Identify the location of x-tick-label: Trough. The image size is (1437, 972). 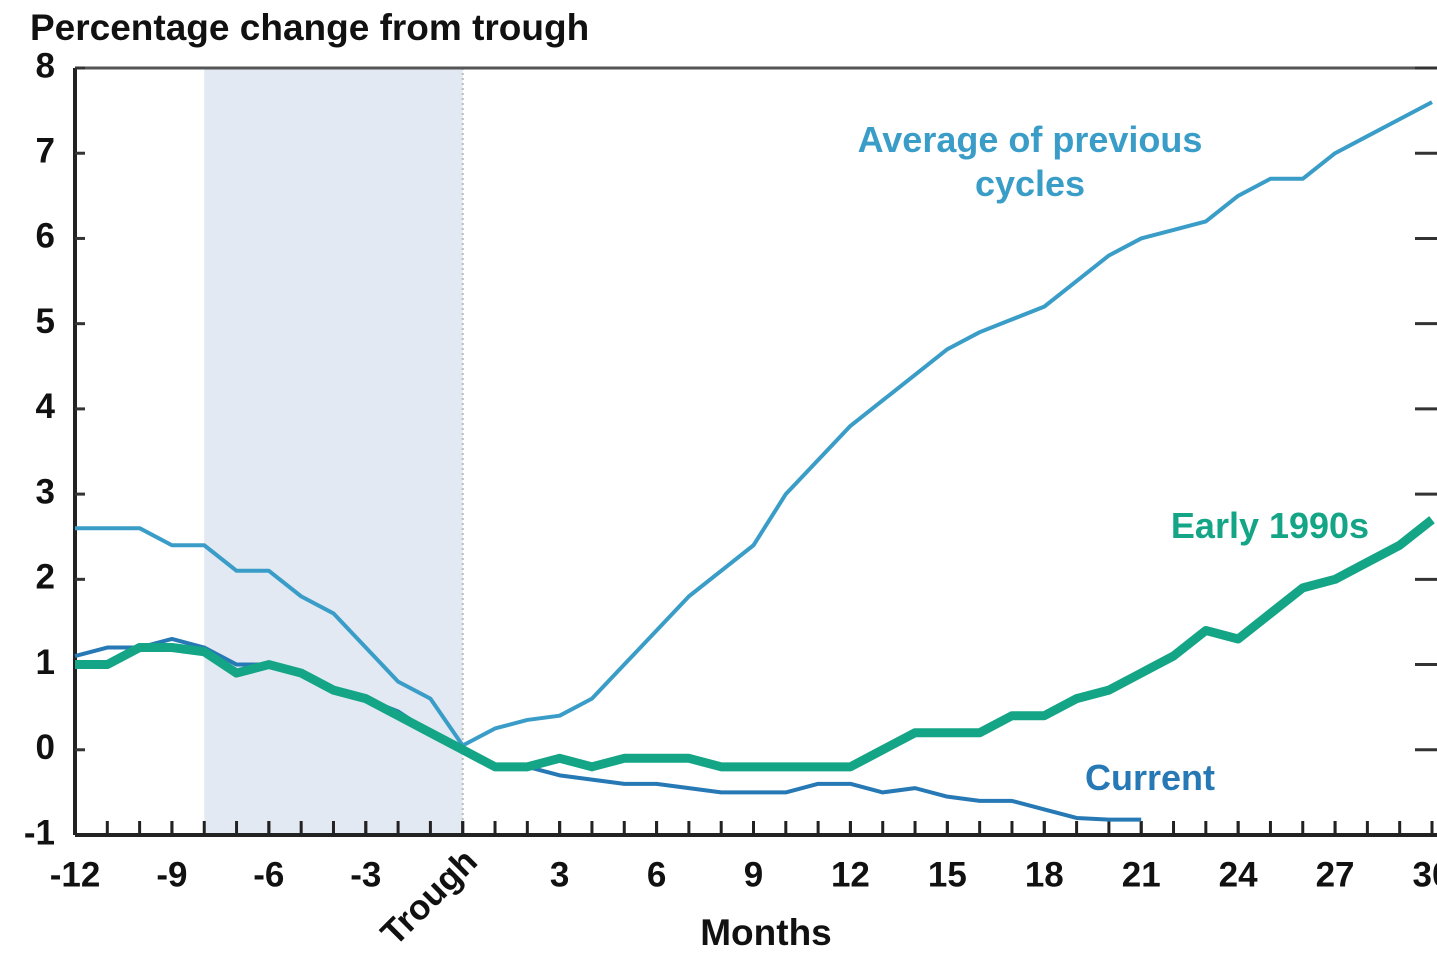
(428, 897).